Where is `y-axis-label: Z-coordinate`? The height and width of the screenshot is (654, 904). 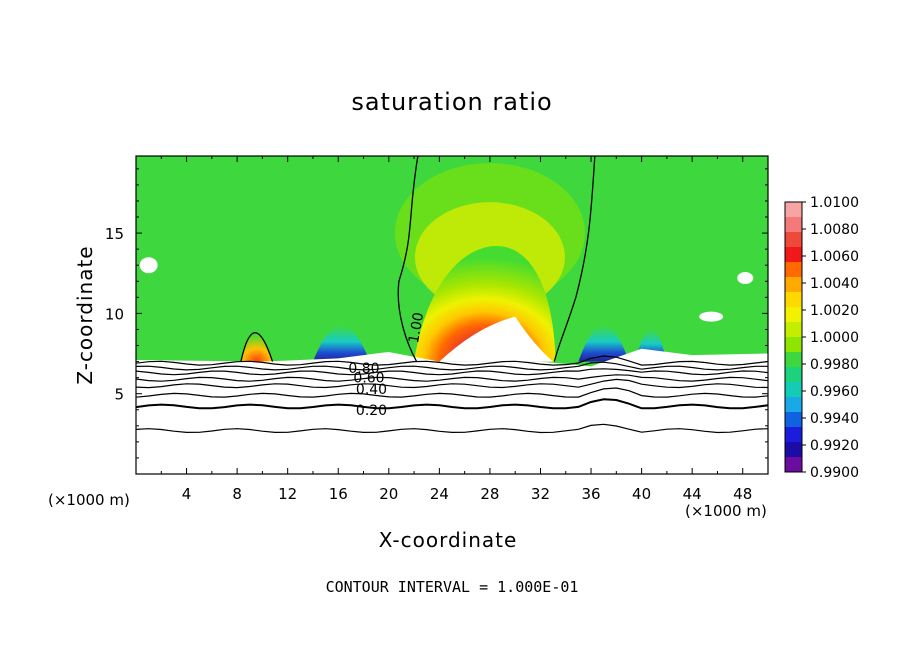
y-axis-label: Z-coordinate is located at coordinates (85, 314).